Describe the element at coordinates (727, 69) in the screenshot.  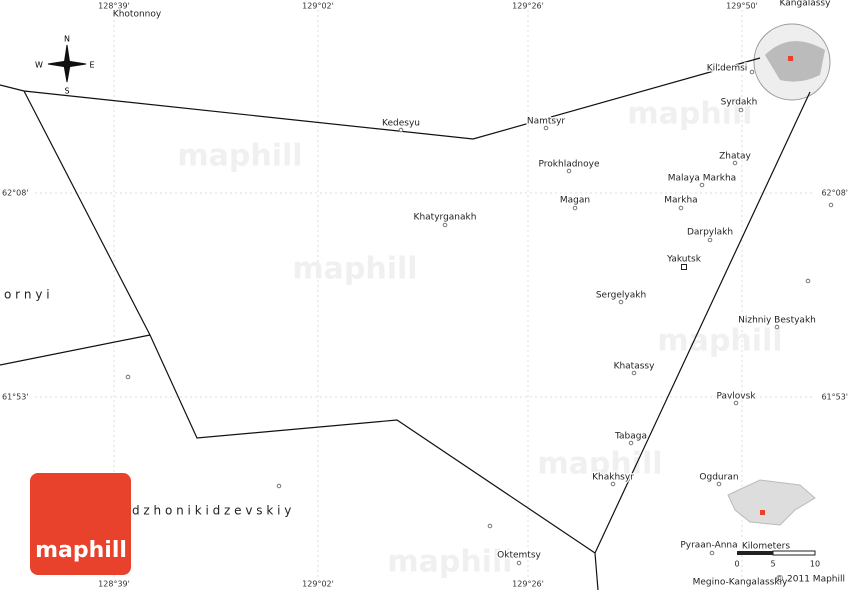
I see `place-label: Kil'demsi` at that location.